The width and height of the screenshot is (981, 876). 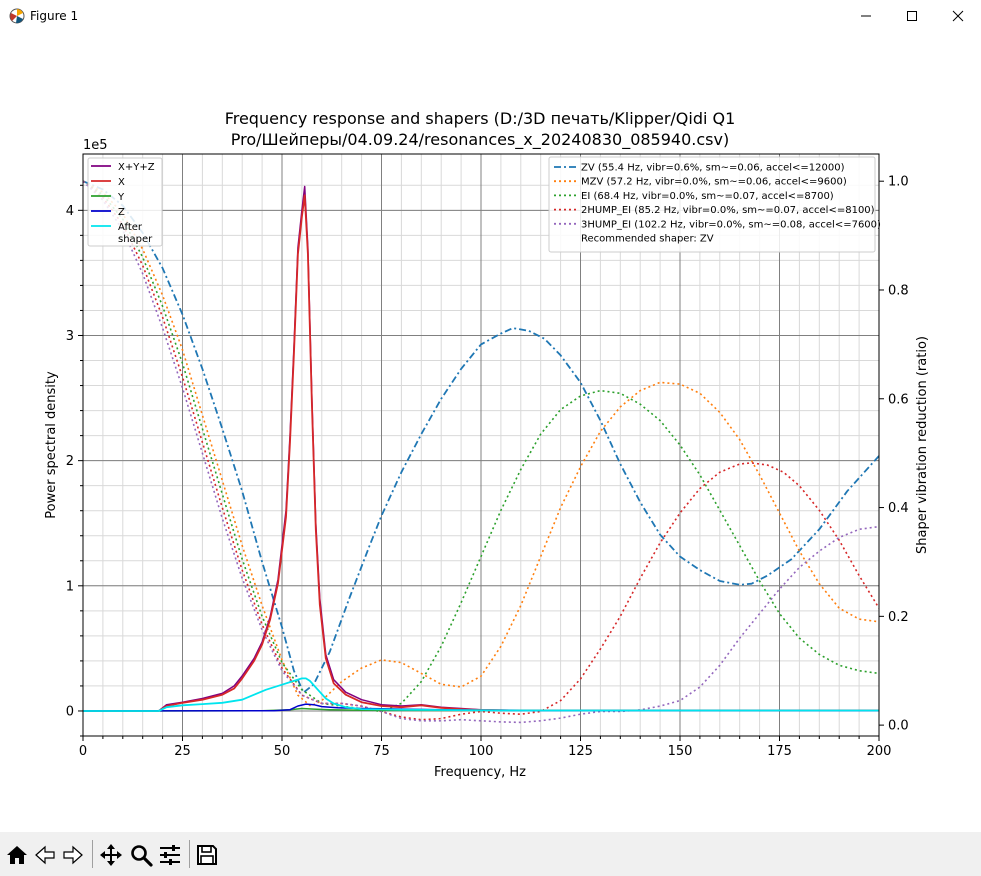 I want to click on x-tick-label: 200, so click(x=879, y=751).